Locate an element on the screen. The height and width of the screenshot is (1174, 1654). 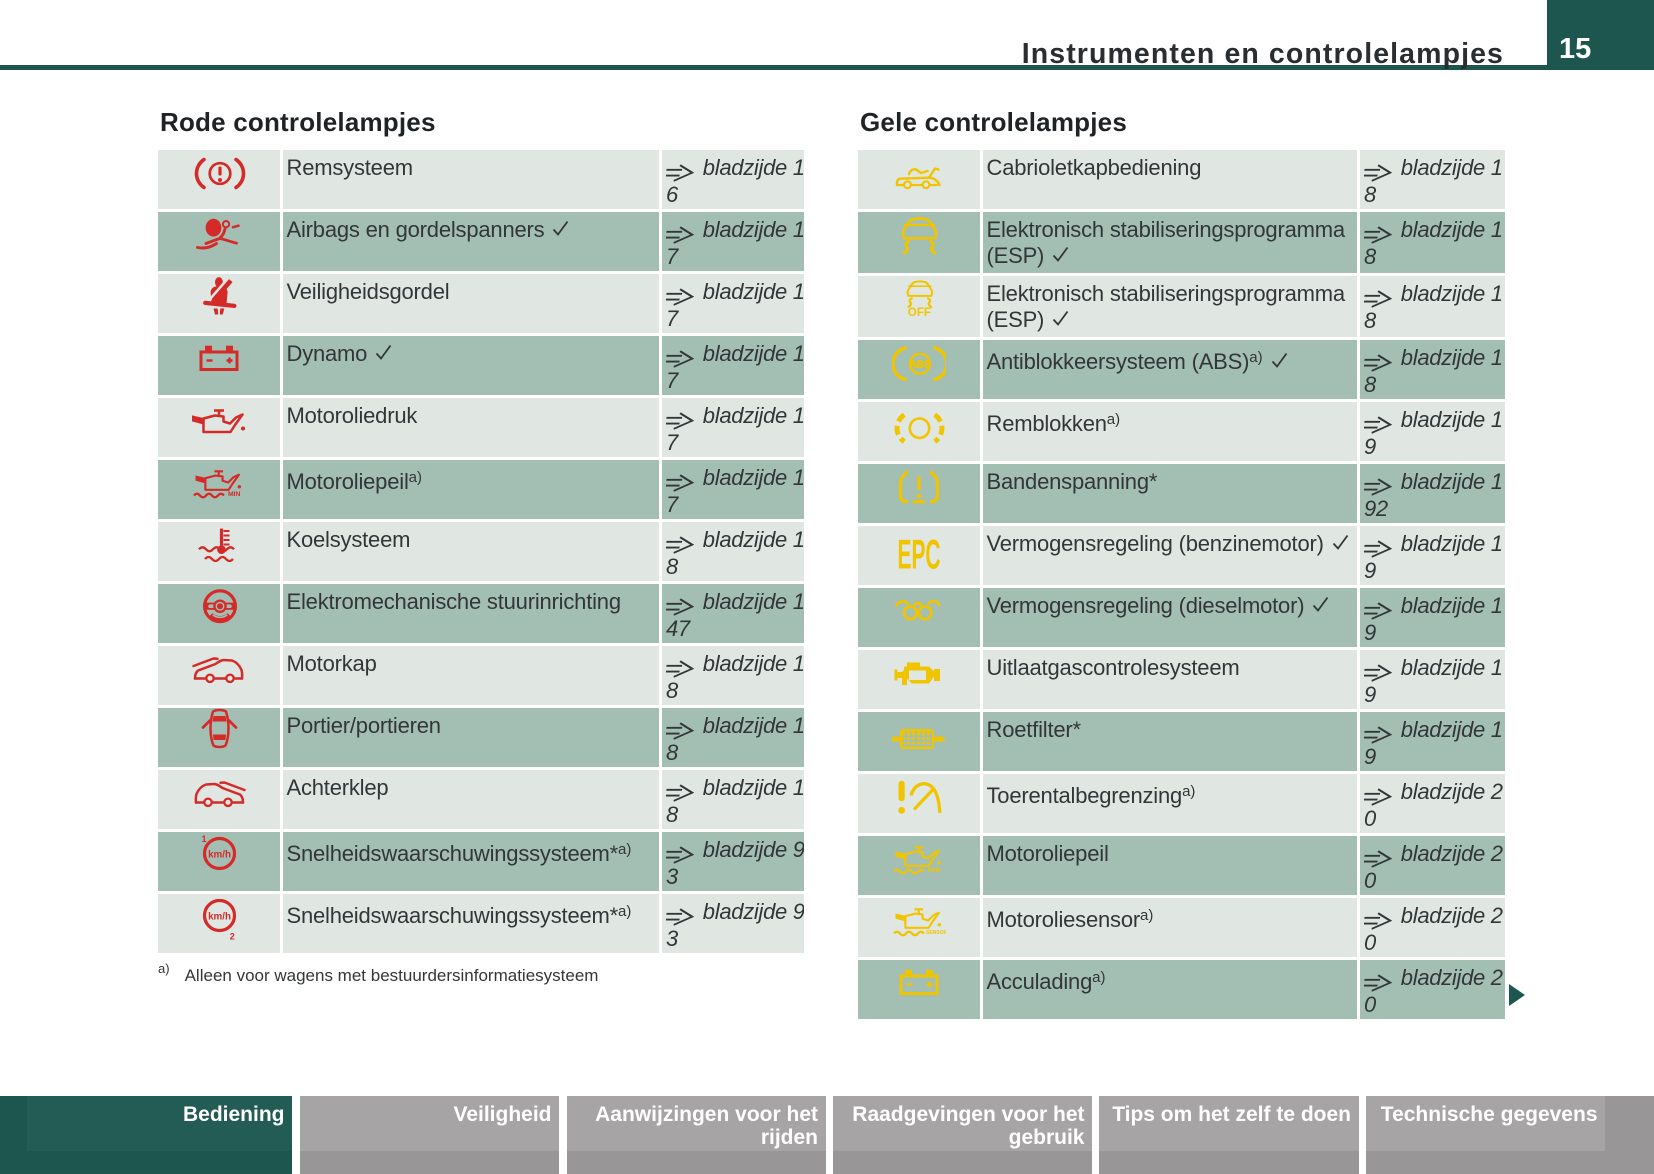
svg-text: OFF is located at coordinates (919, 312).